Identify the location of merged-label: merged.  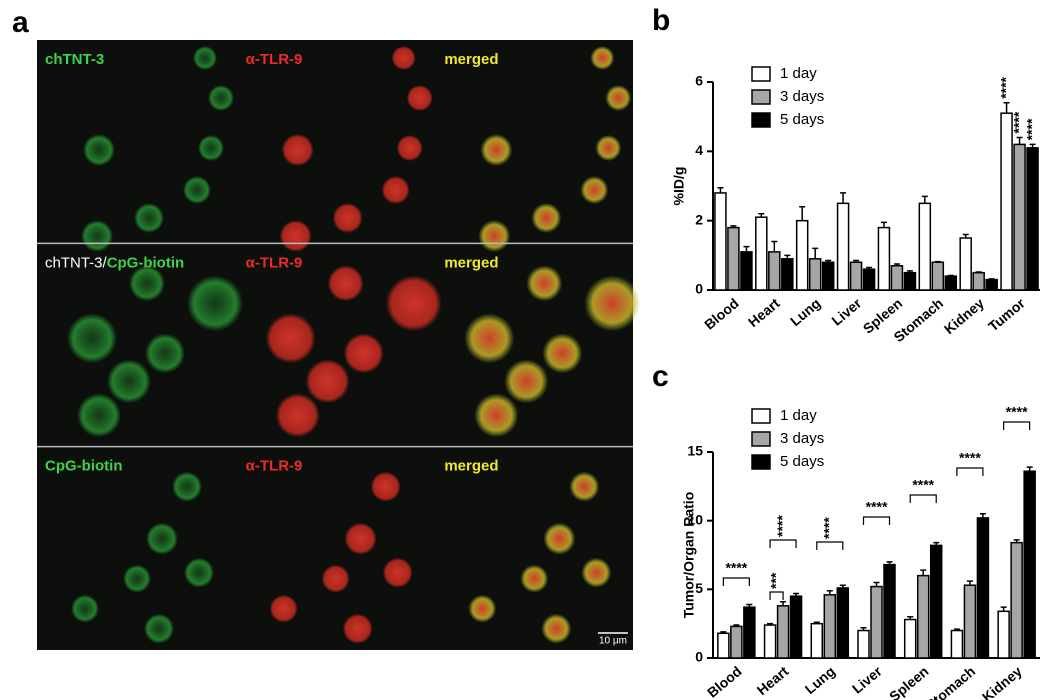
(471, 466).